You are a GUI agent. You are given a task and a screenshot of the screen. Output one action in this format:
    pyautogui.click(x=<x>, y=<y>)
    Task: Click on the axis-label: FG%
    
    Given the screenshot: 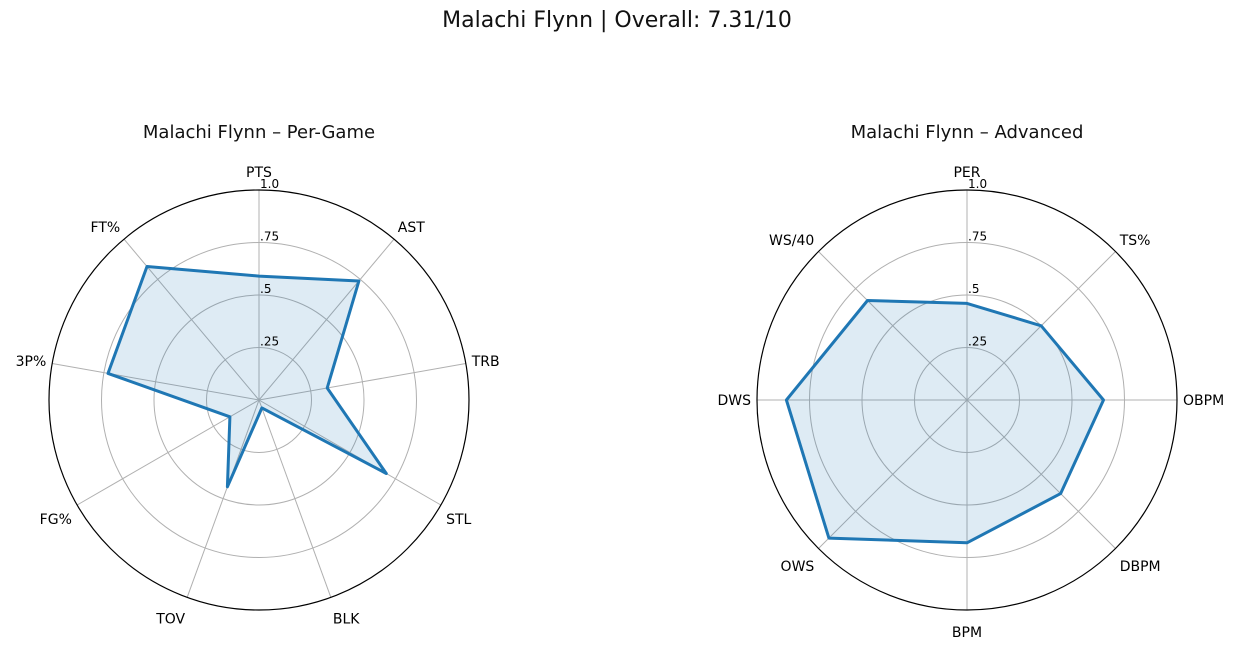 What is the action you would take?
    pyautogui.click(x=56, y=520)
    